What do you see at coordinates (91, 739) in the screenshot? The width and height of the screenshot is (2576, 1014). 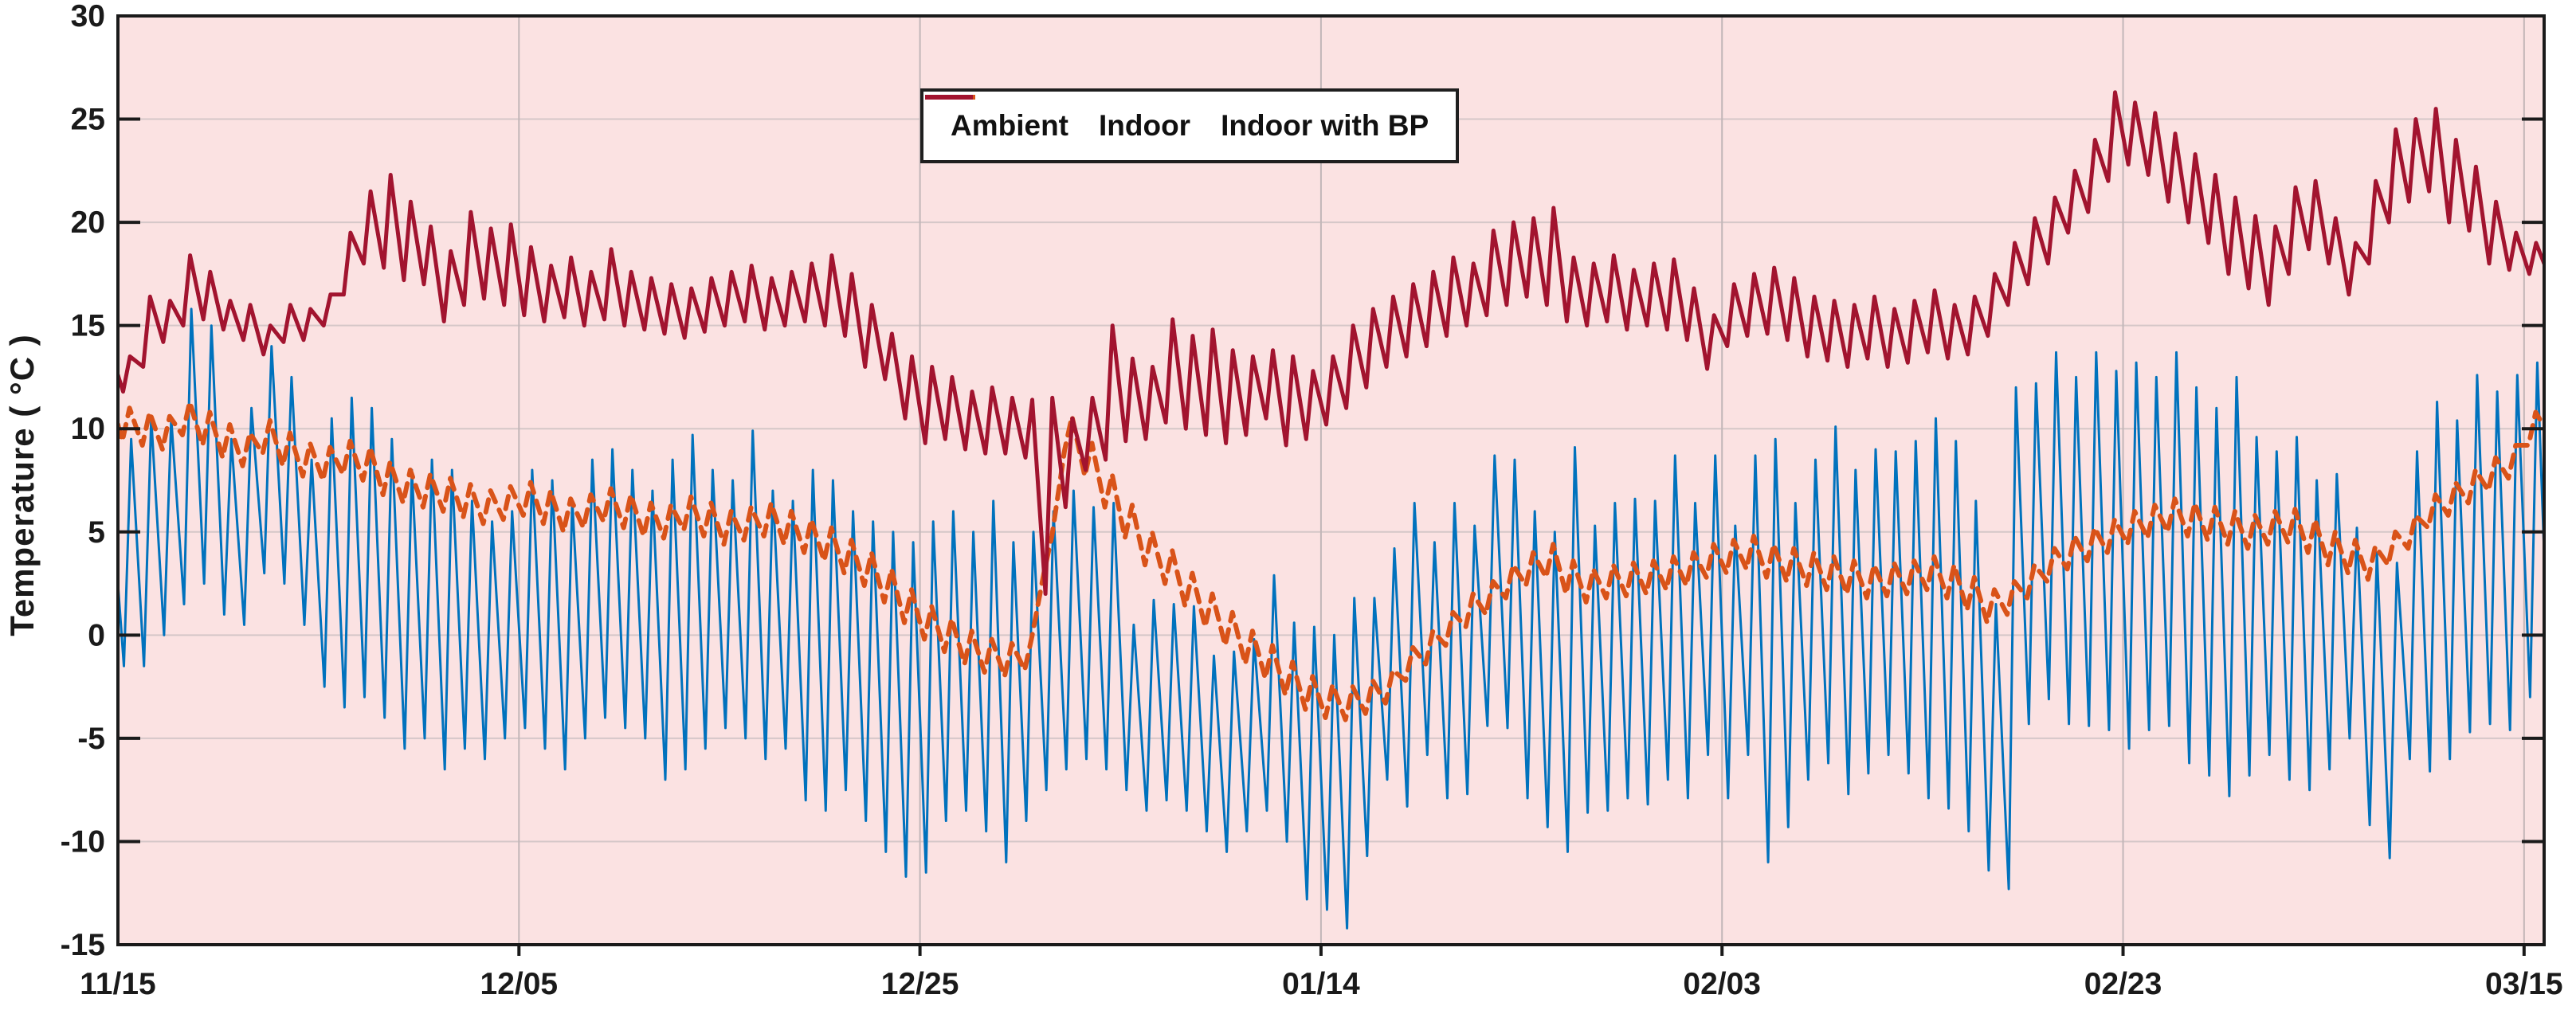 I see `y-tick-label: -5` at bounding box center [91, 739].